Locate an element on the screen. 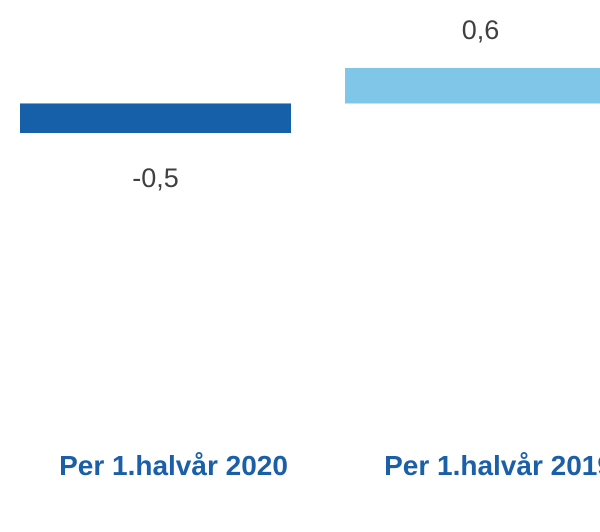  x-tick-label: Per 1.halvår 2020 is located at coordinates (173, 465).